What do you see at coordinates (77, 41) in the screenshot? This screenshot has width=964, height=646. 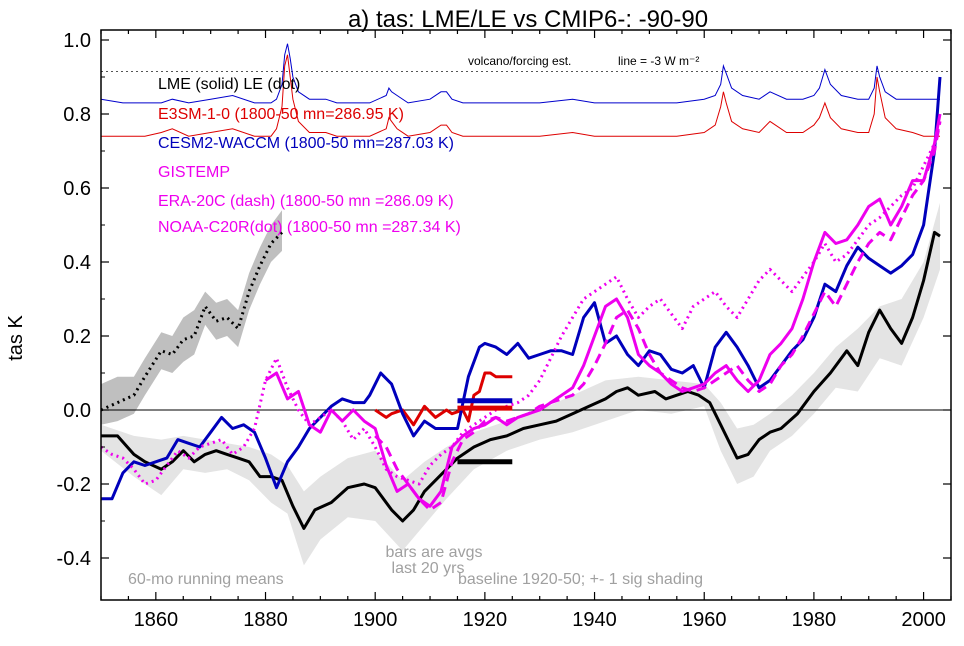 I see `y-tick-label: 1.0` at bounding box center [77, 41].